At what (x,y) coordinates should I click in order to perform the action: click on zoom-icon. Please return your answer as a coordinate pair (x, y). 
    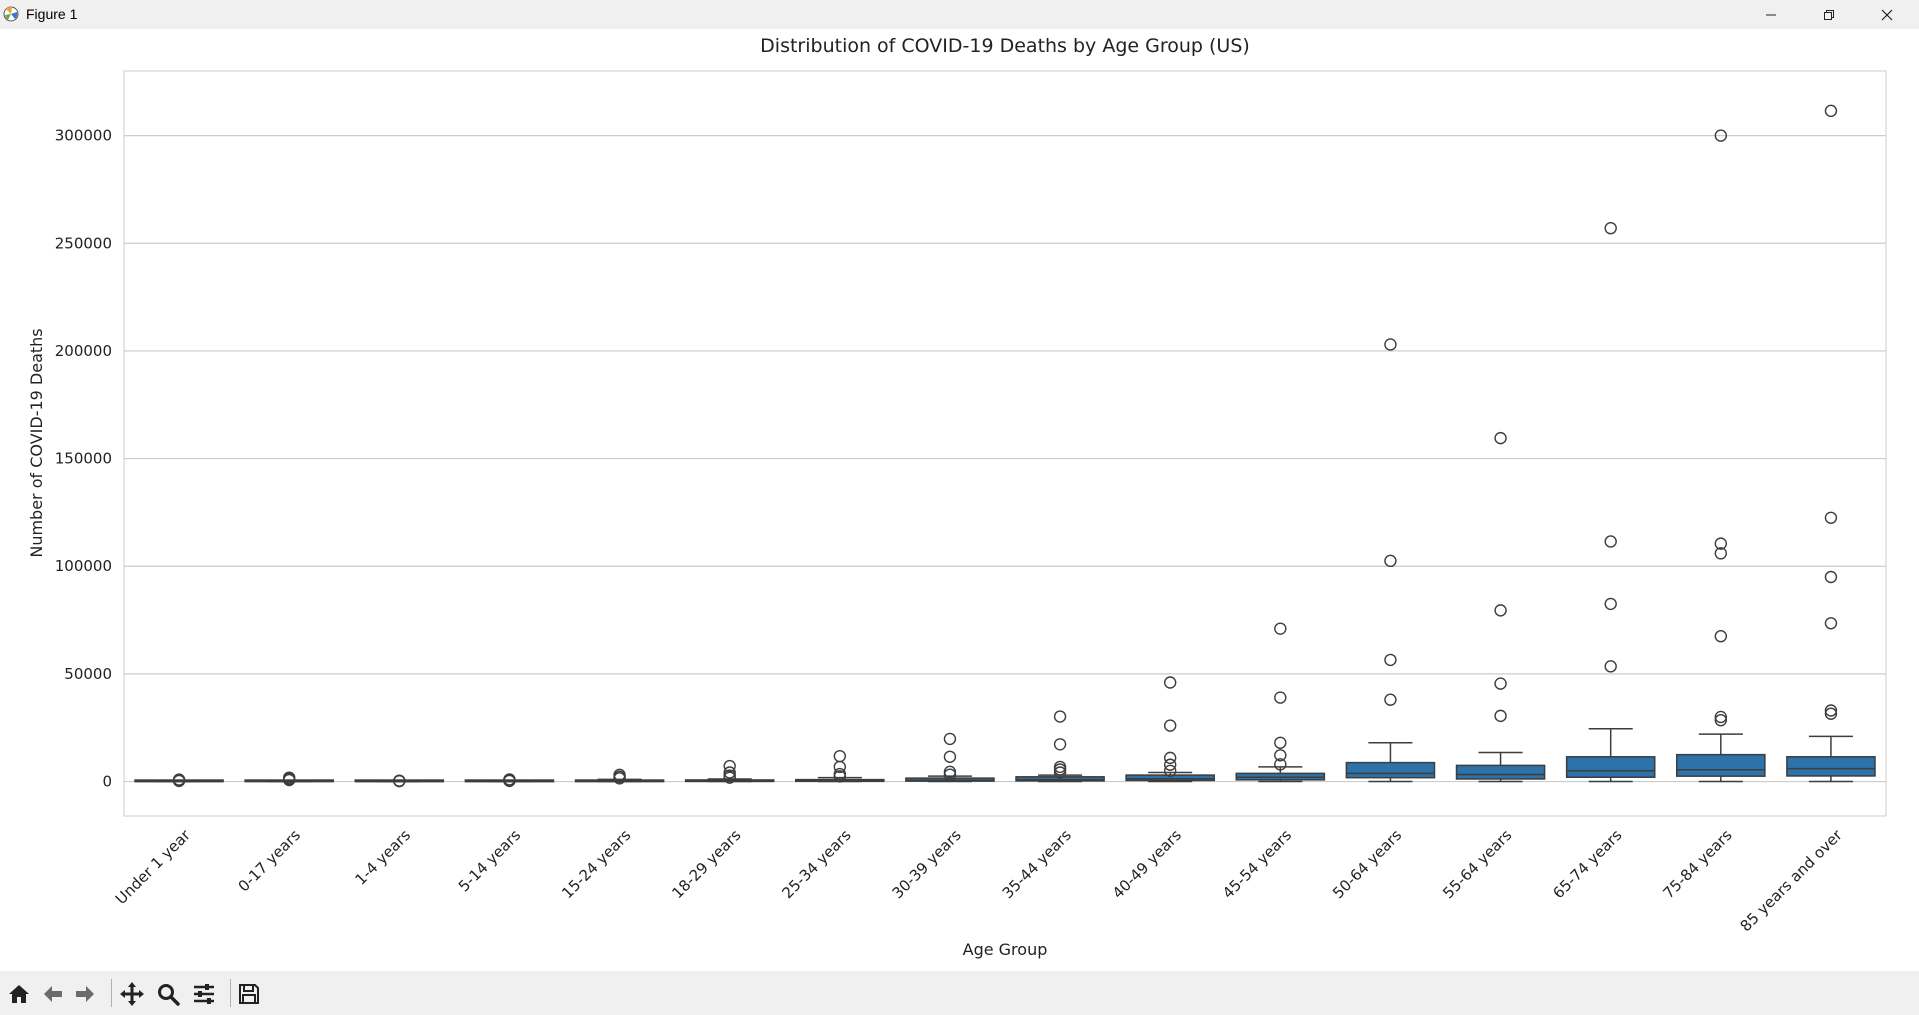
    Looking at the image, I should click on (169, 995).